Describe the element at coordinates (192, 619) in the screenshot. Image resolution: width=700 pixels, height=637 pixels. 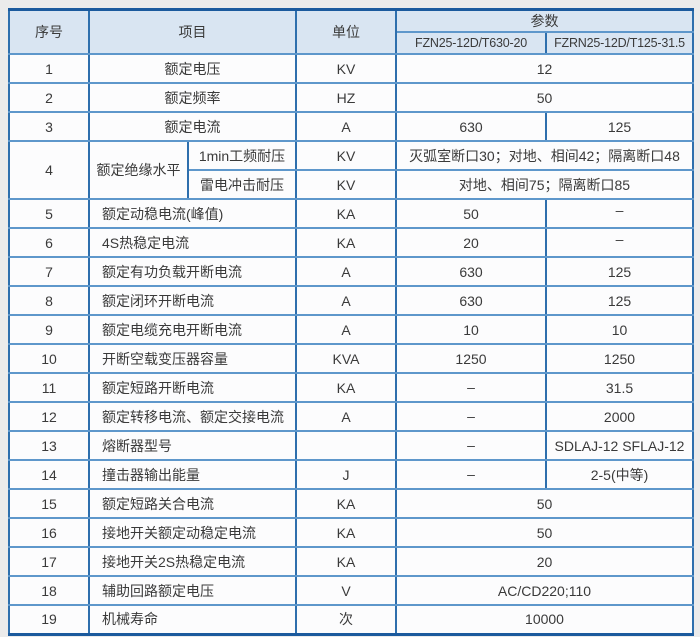
I see `item-label: 机械寿命` at that location.